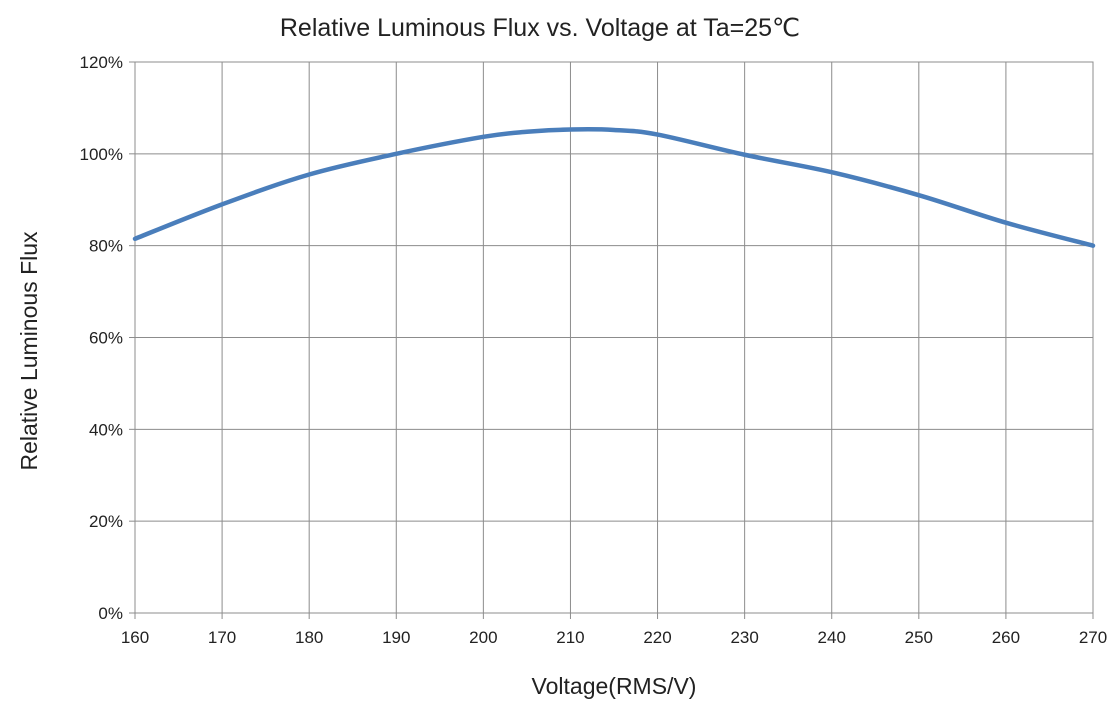 The height and width of the screenshot is (702, 1120). I want to click on y-tick-label: 0%, so click(110, 613).